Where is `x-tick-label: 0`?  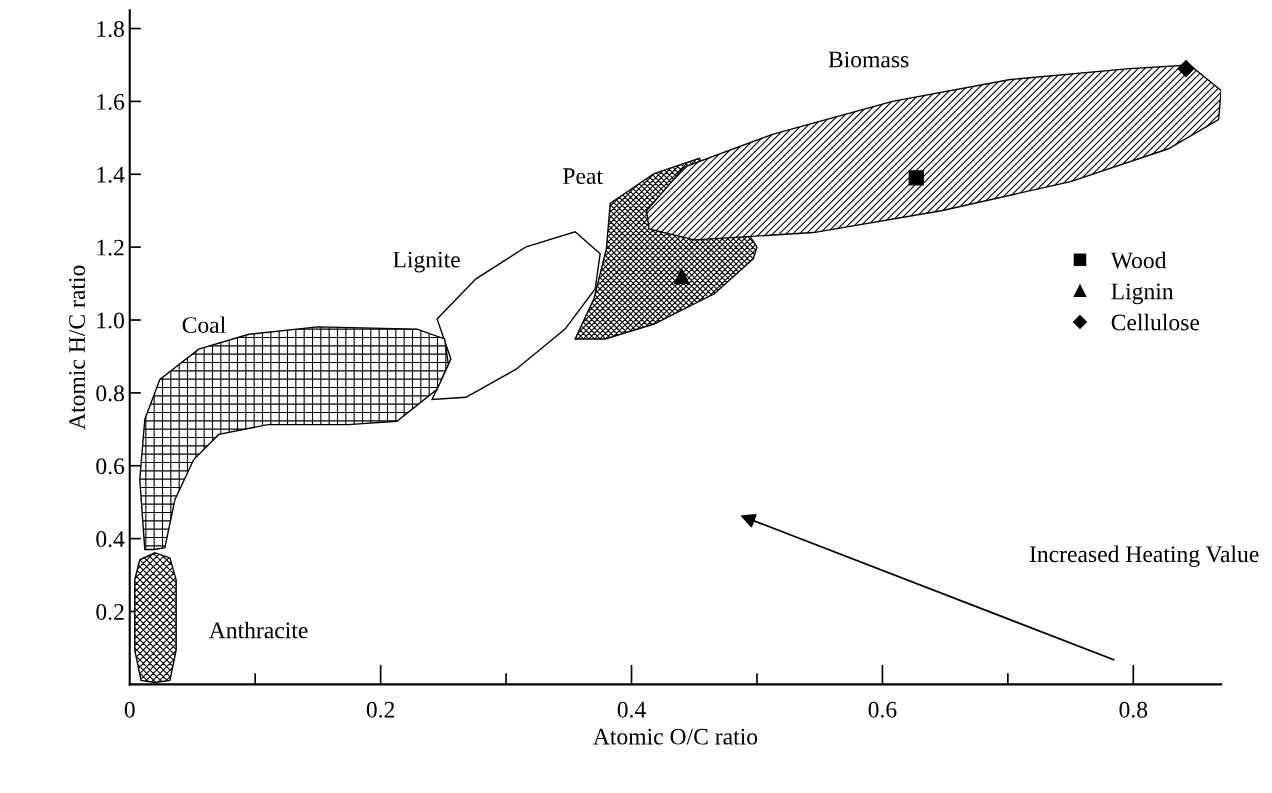
x-tick-label: 0 is located at coordinates (129, 709).